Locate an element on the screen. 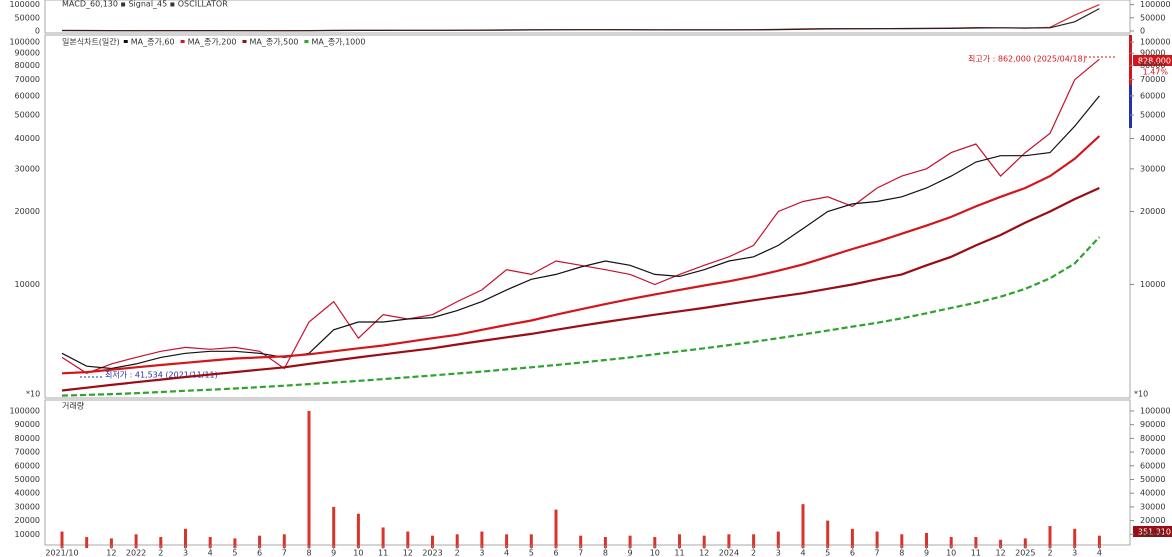 The image size is (1172, 557). x-tick-label: 2022 is located at coordinates (136, 553).